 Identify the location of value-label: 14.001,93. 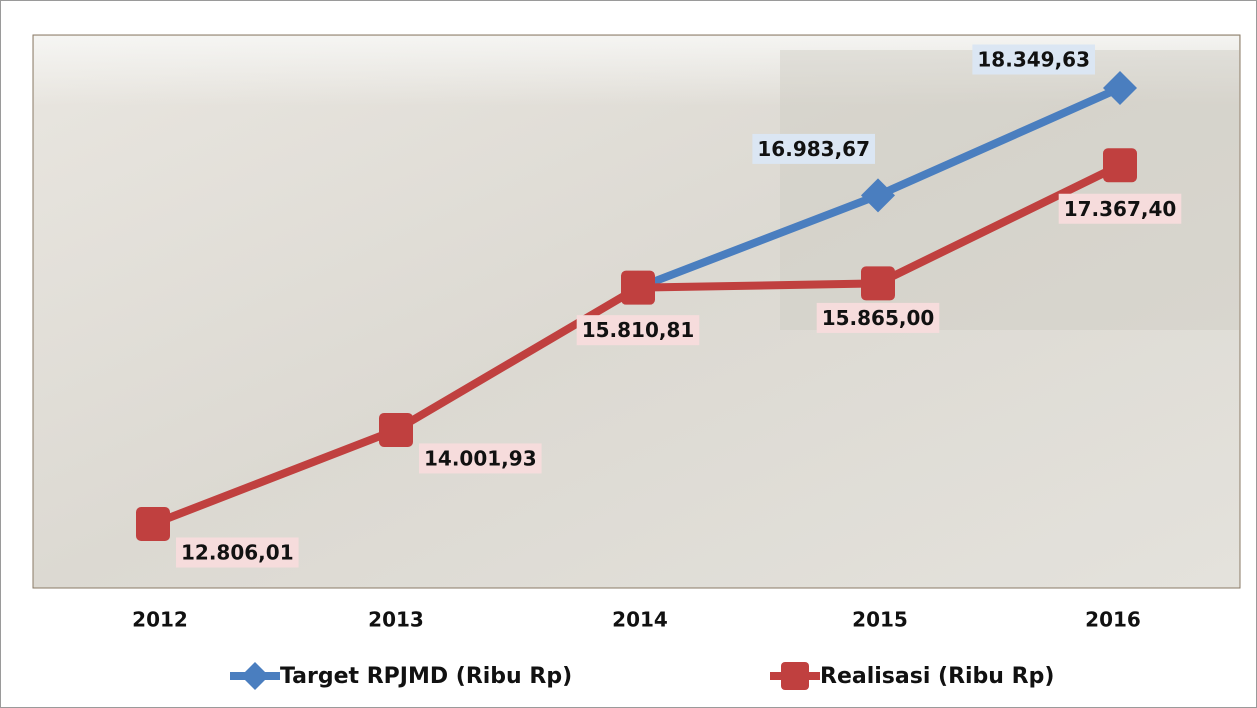
(480, 458).